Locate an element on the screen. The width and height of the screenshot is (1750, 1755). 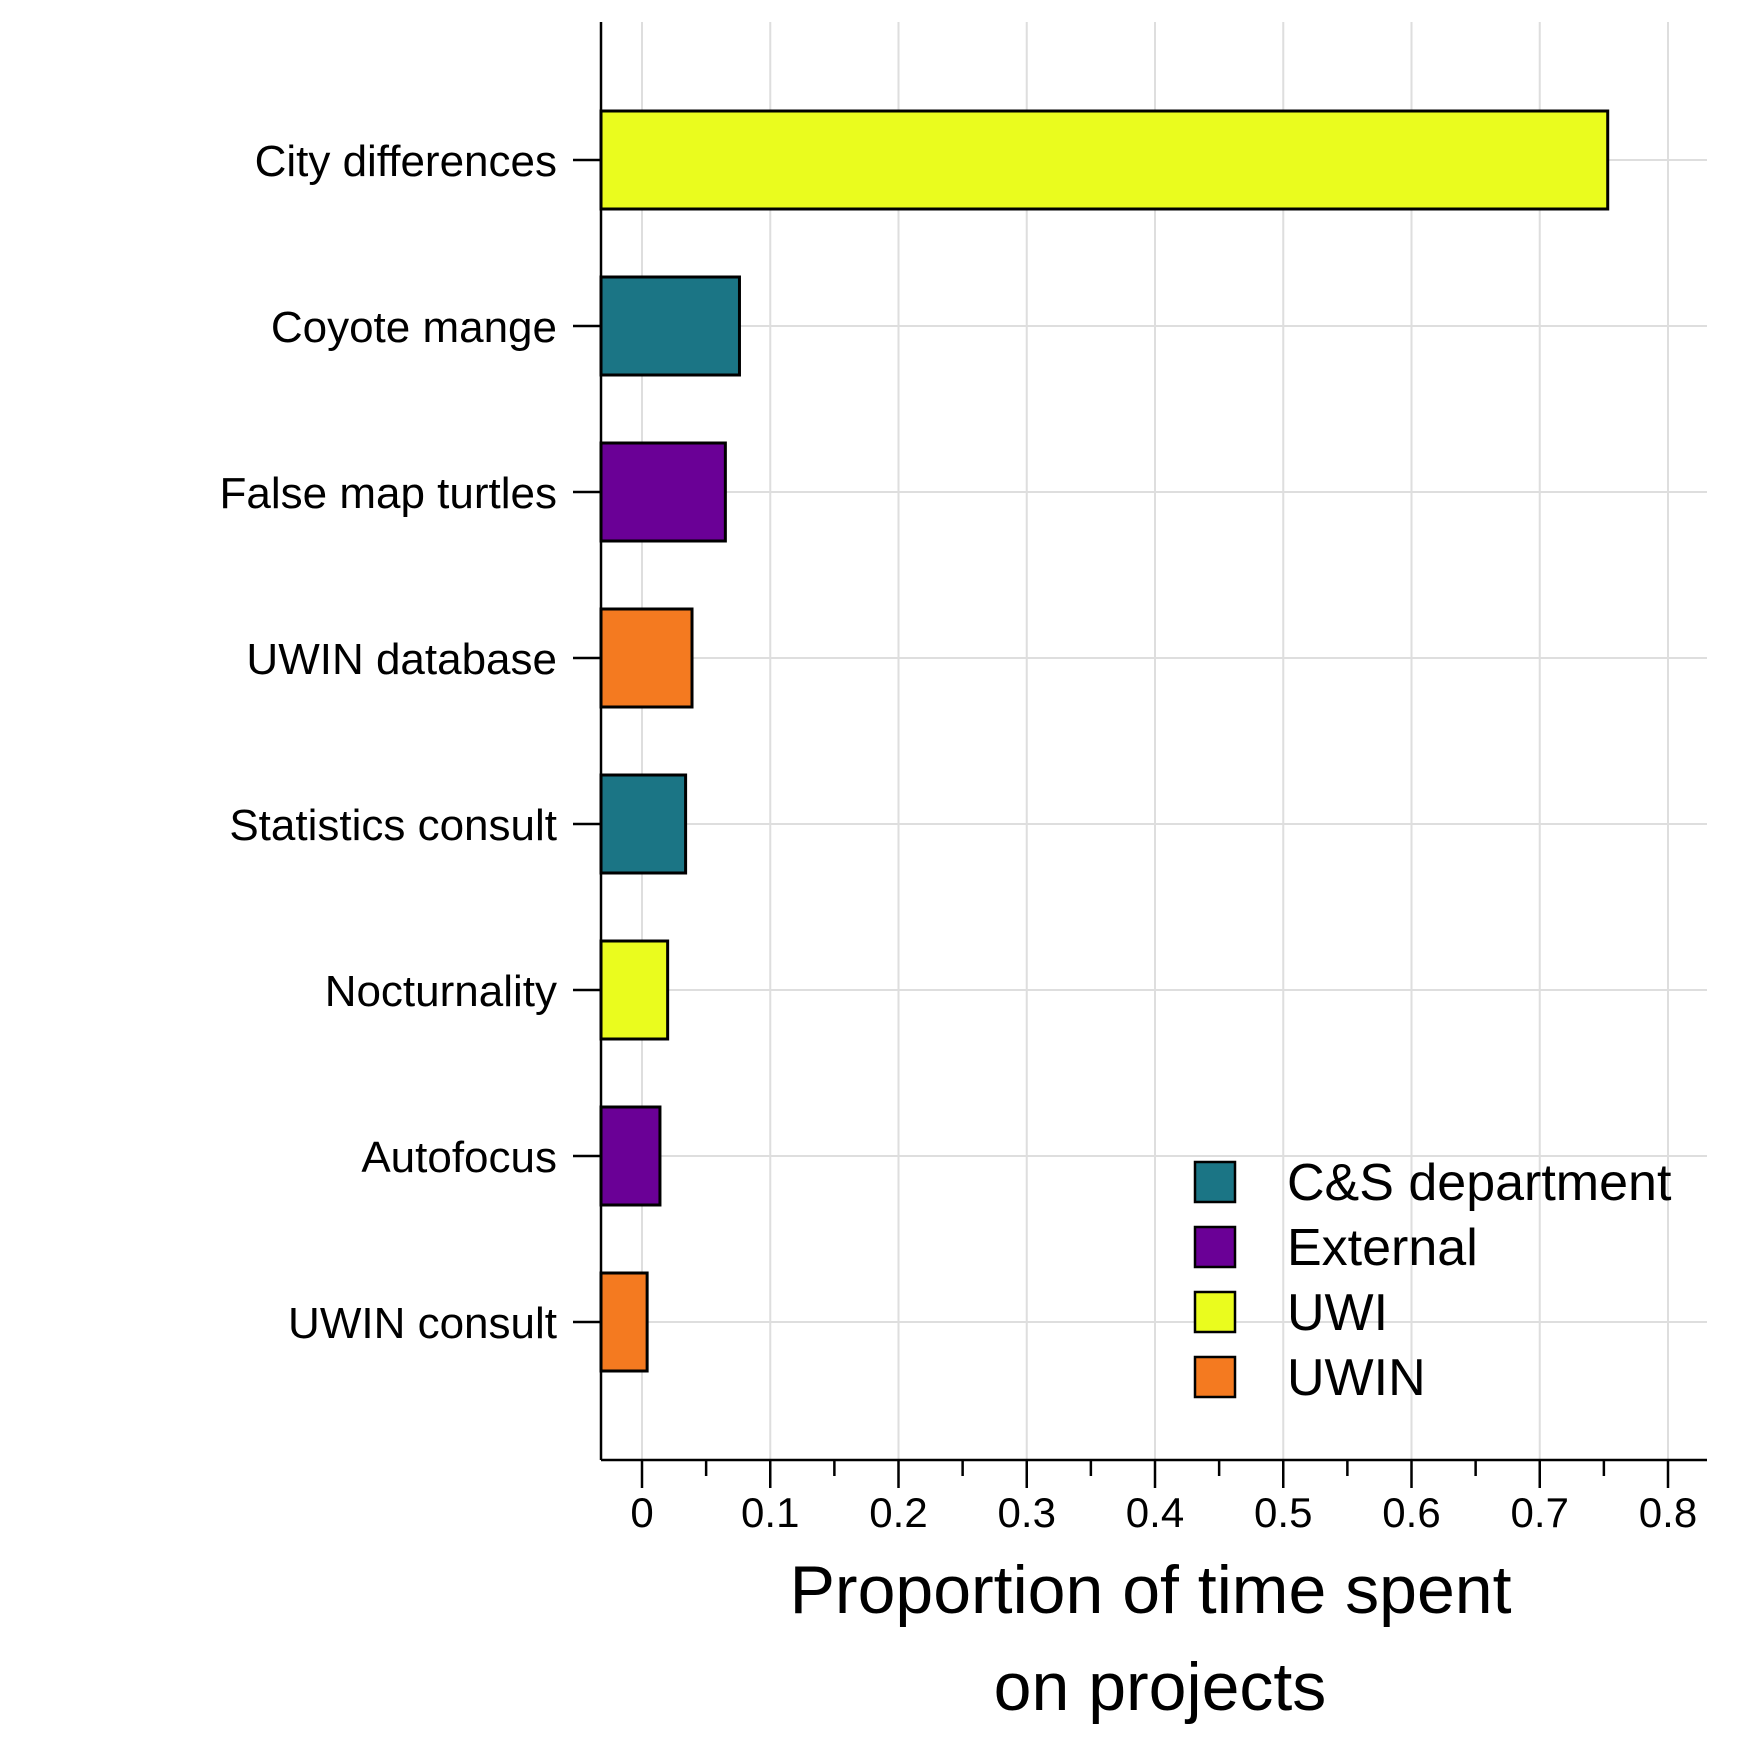
bar-city-differences is located at coordinates (1104, 160).